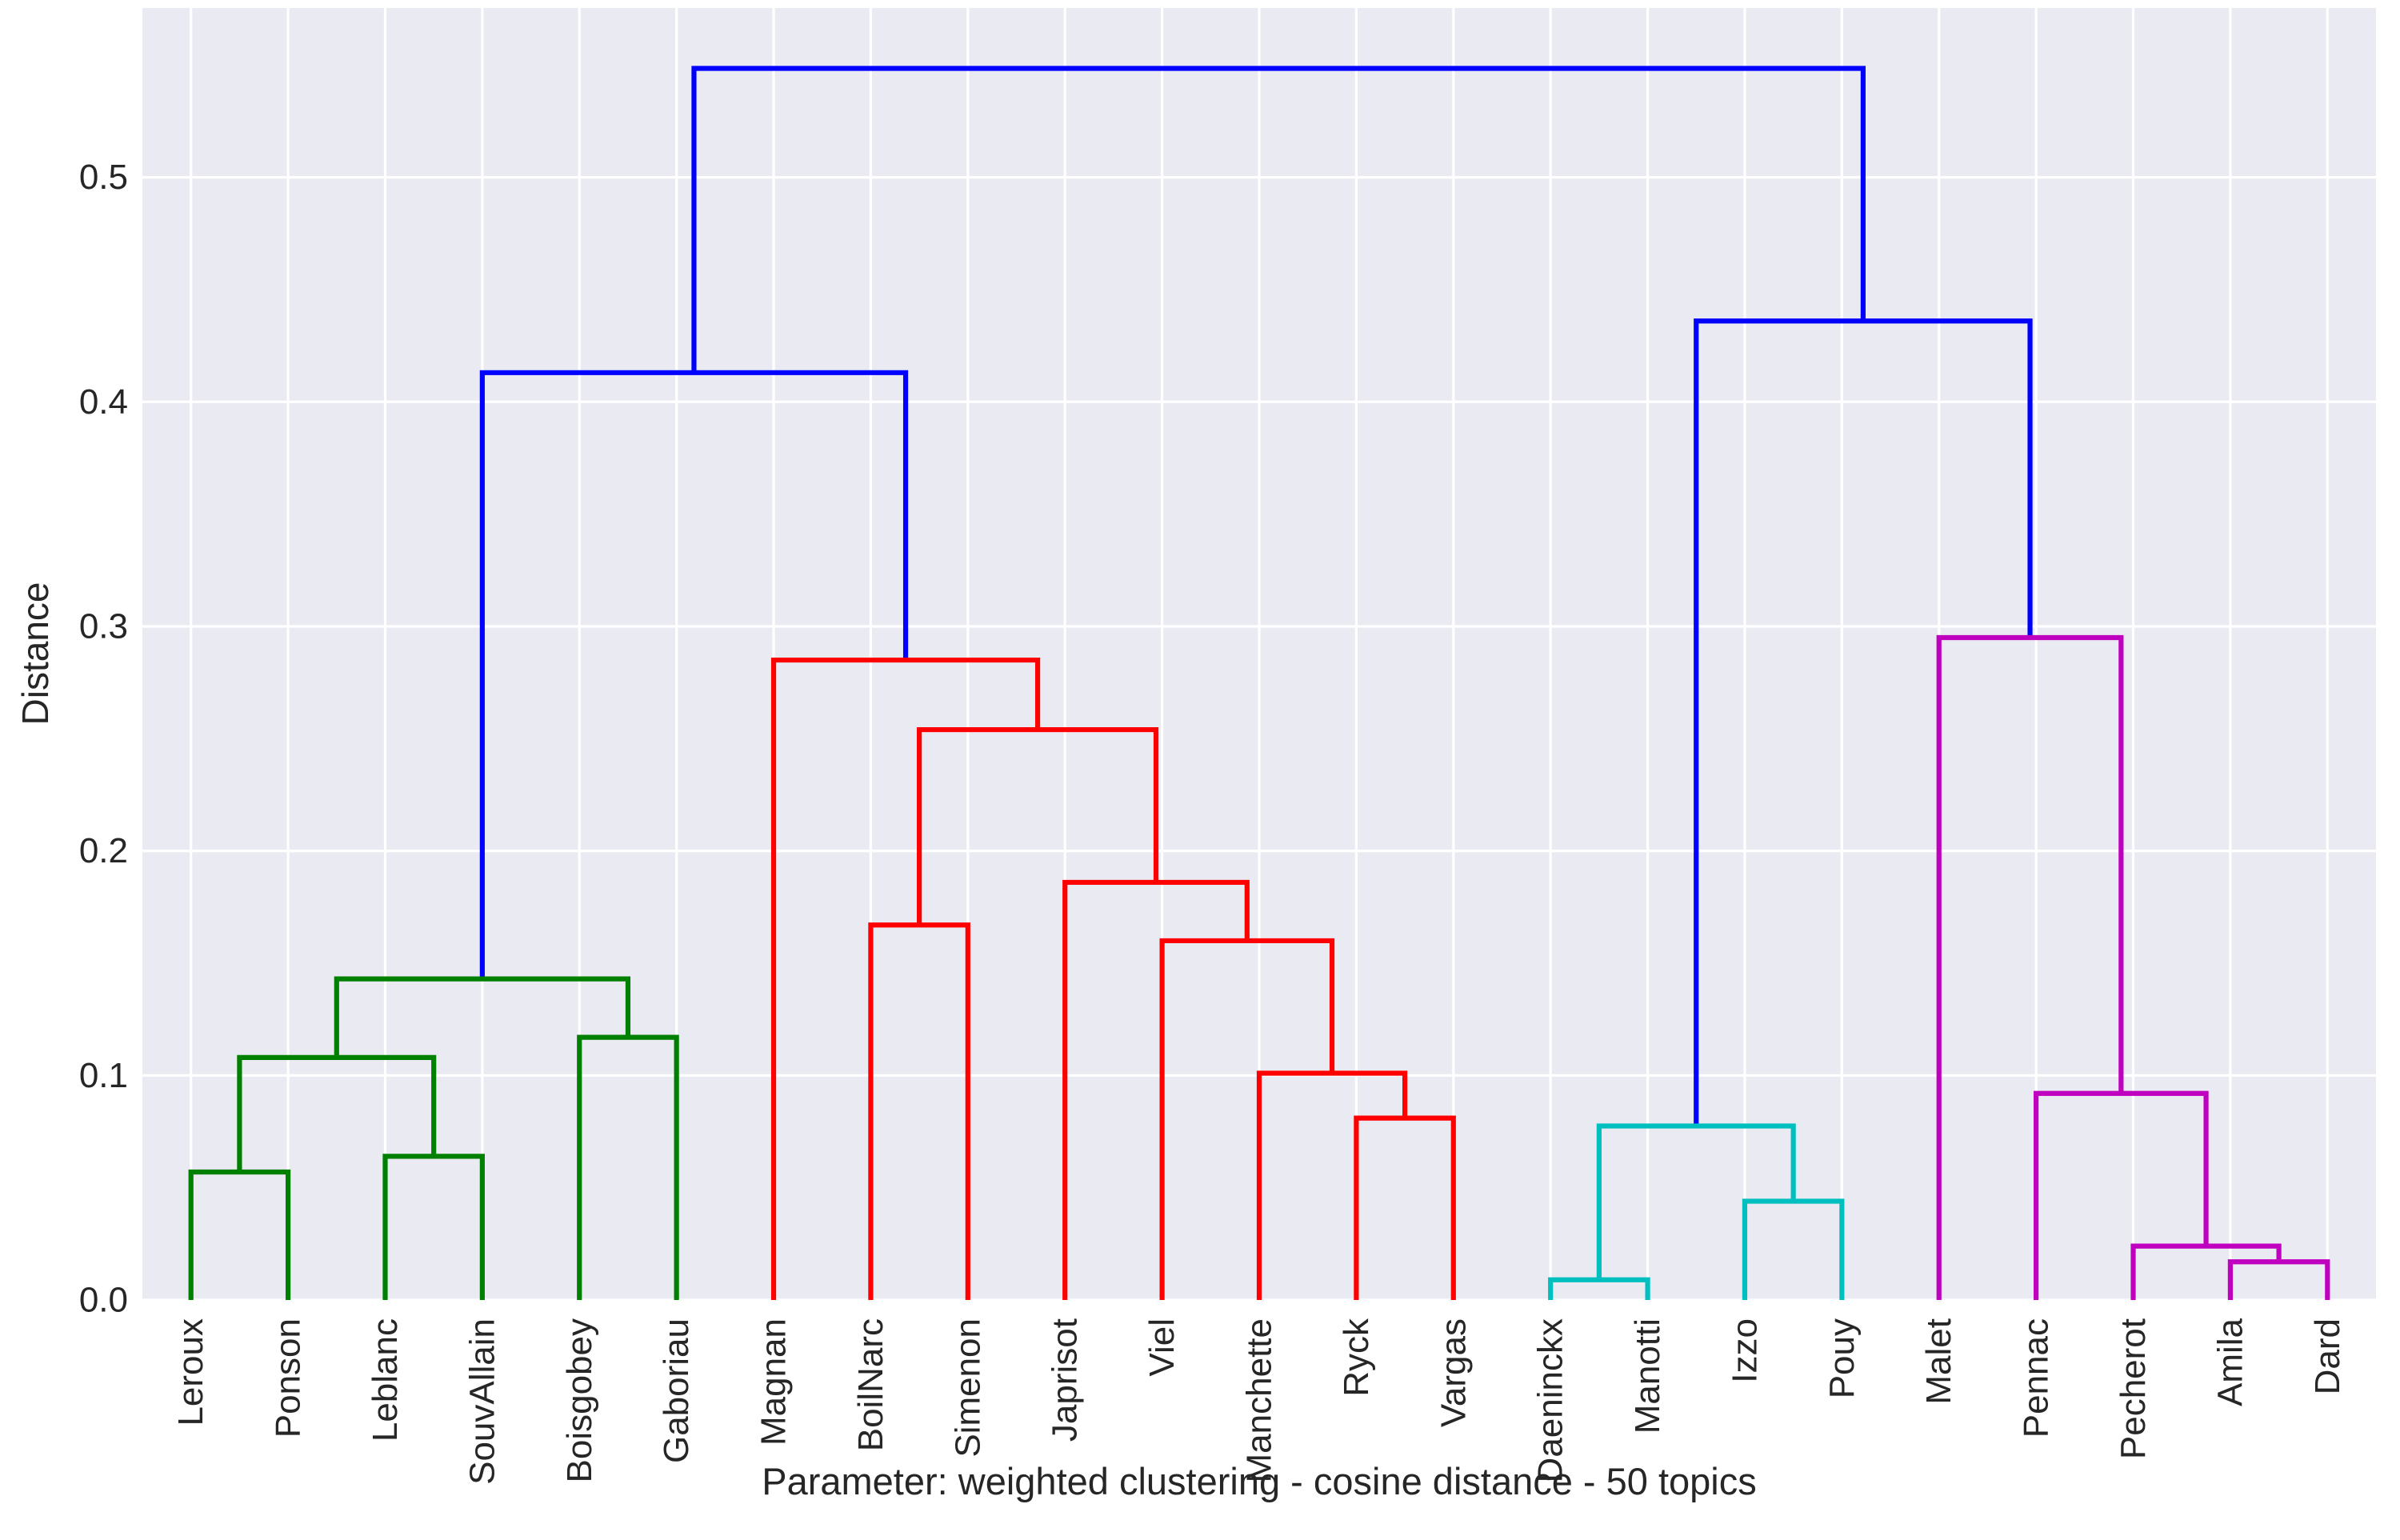 The image size is (2400, 1540). What do you see at coordinates (1162, 1347) in the screenshot?
I see `x-tick-label: Viel` at bounding box center [1162, 1347].